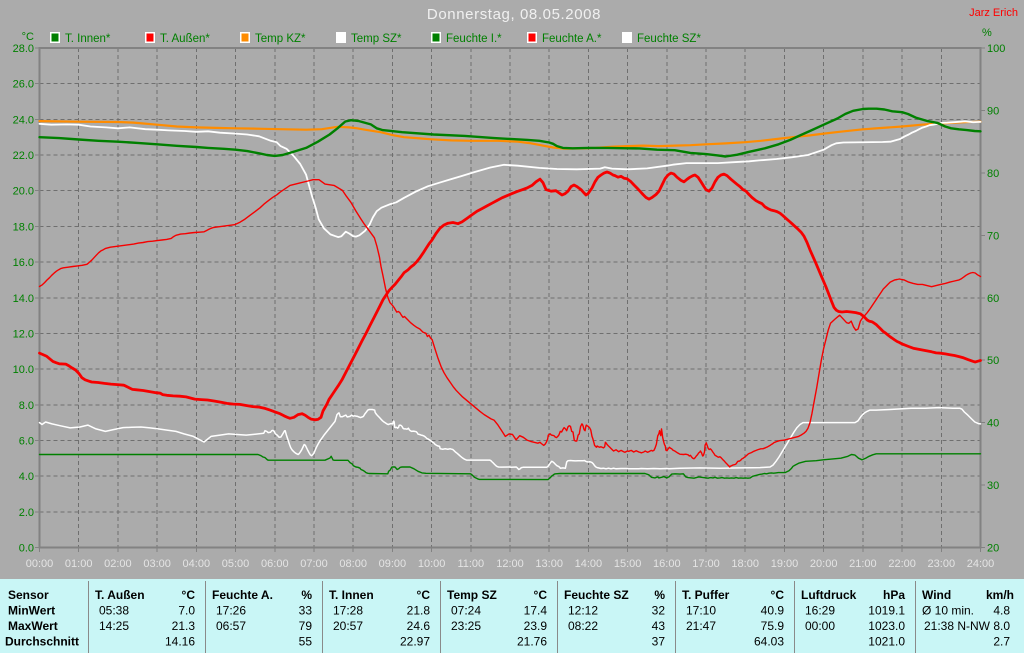 Image resolution: width=1024 pixels, height=653 pixels. Describe the element at coordinates (532, 641) in the screenshot. I see `svg-text: 21.76` at that location.